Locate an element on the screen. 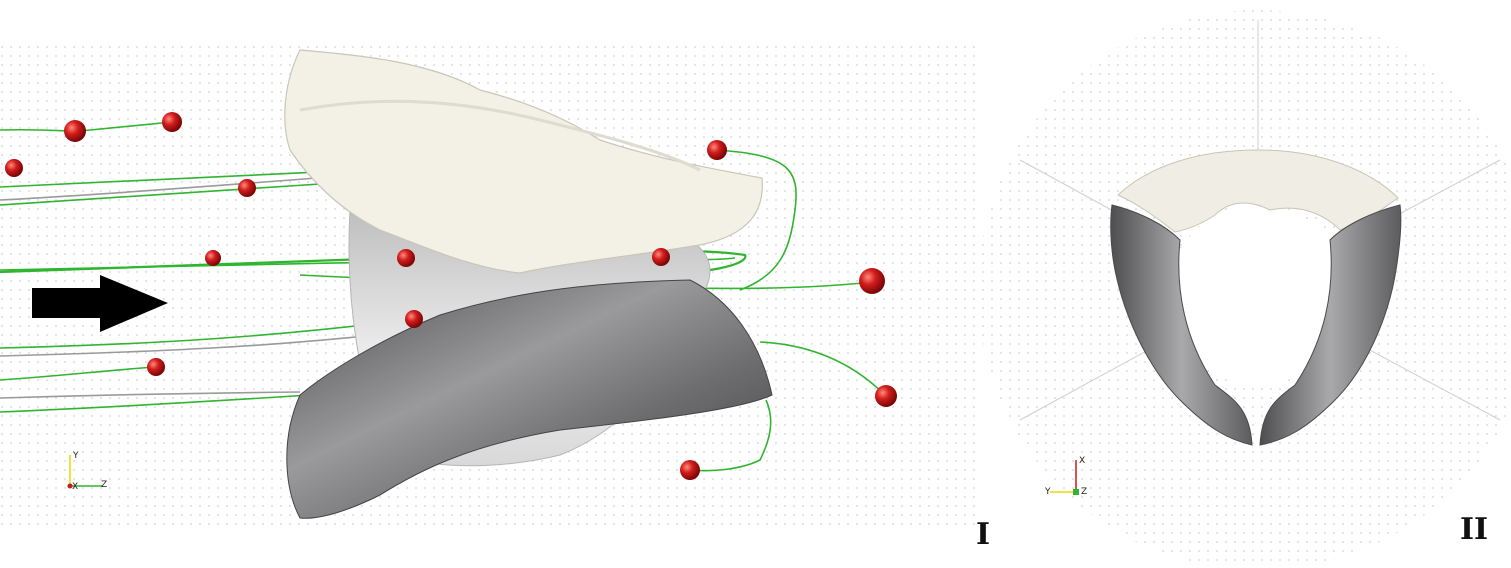 The image size is (1511, 568). leaflet-top-fold is located at coordinates (500, 135).